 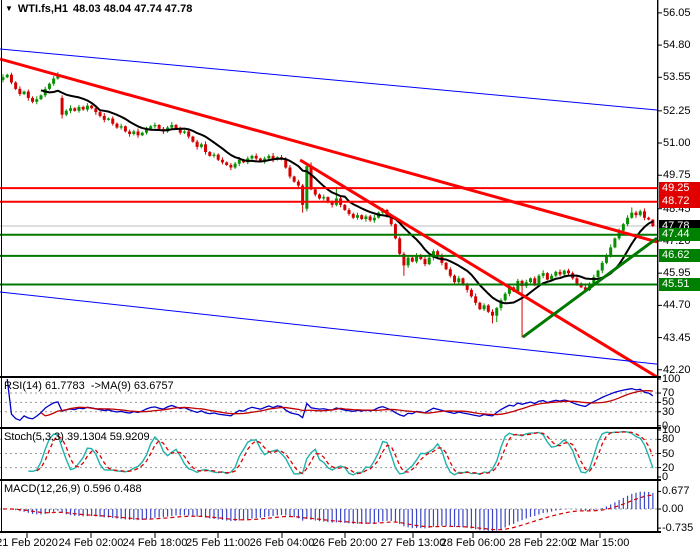 I want to click on rsi-pane, so click(x=328, y=400).